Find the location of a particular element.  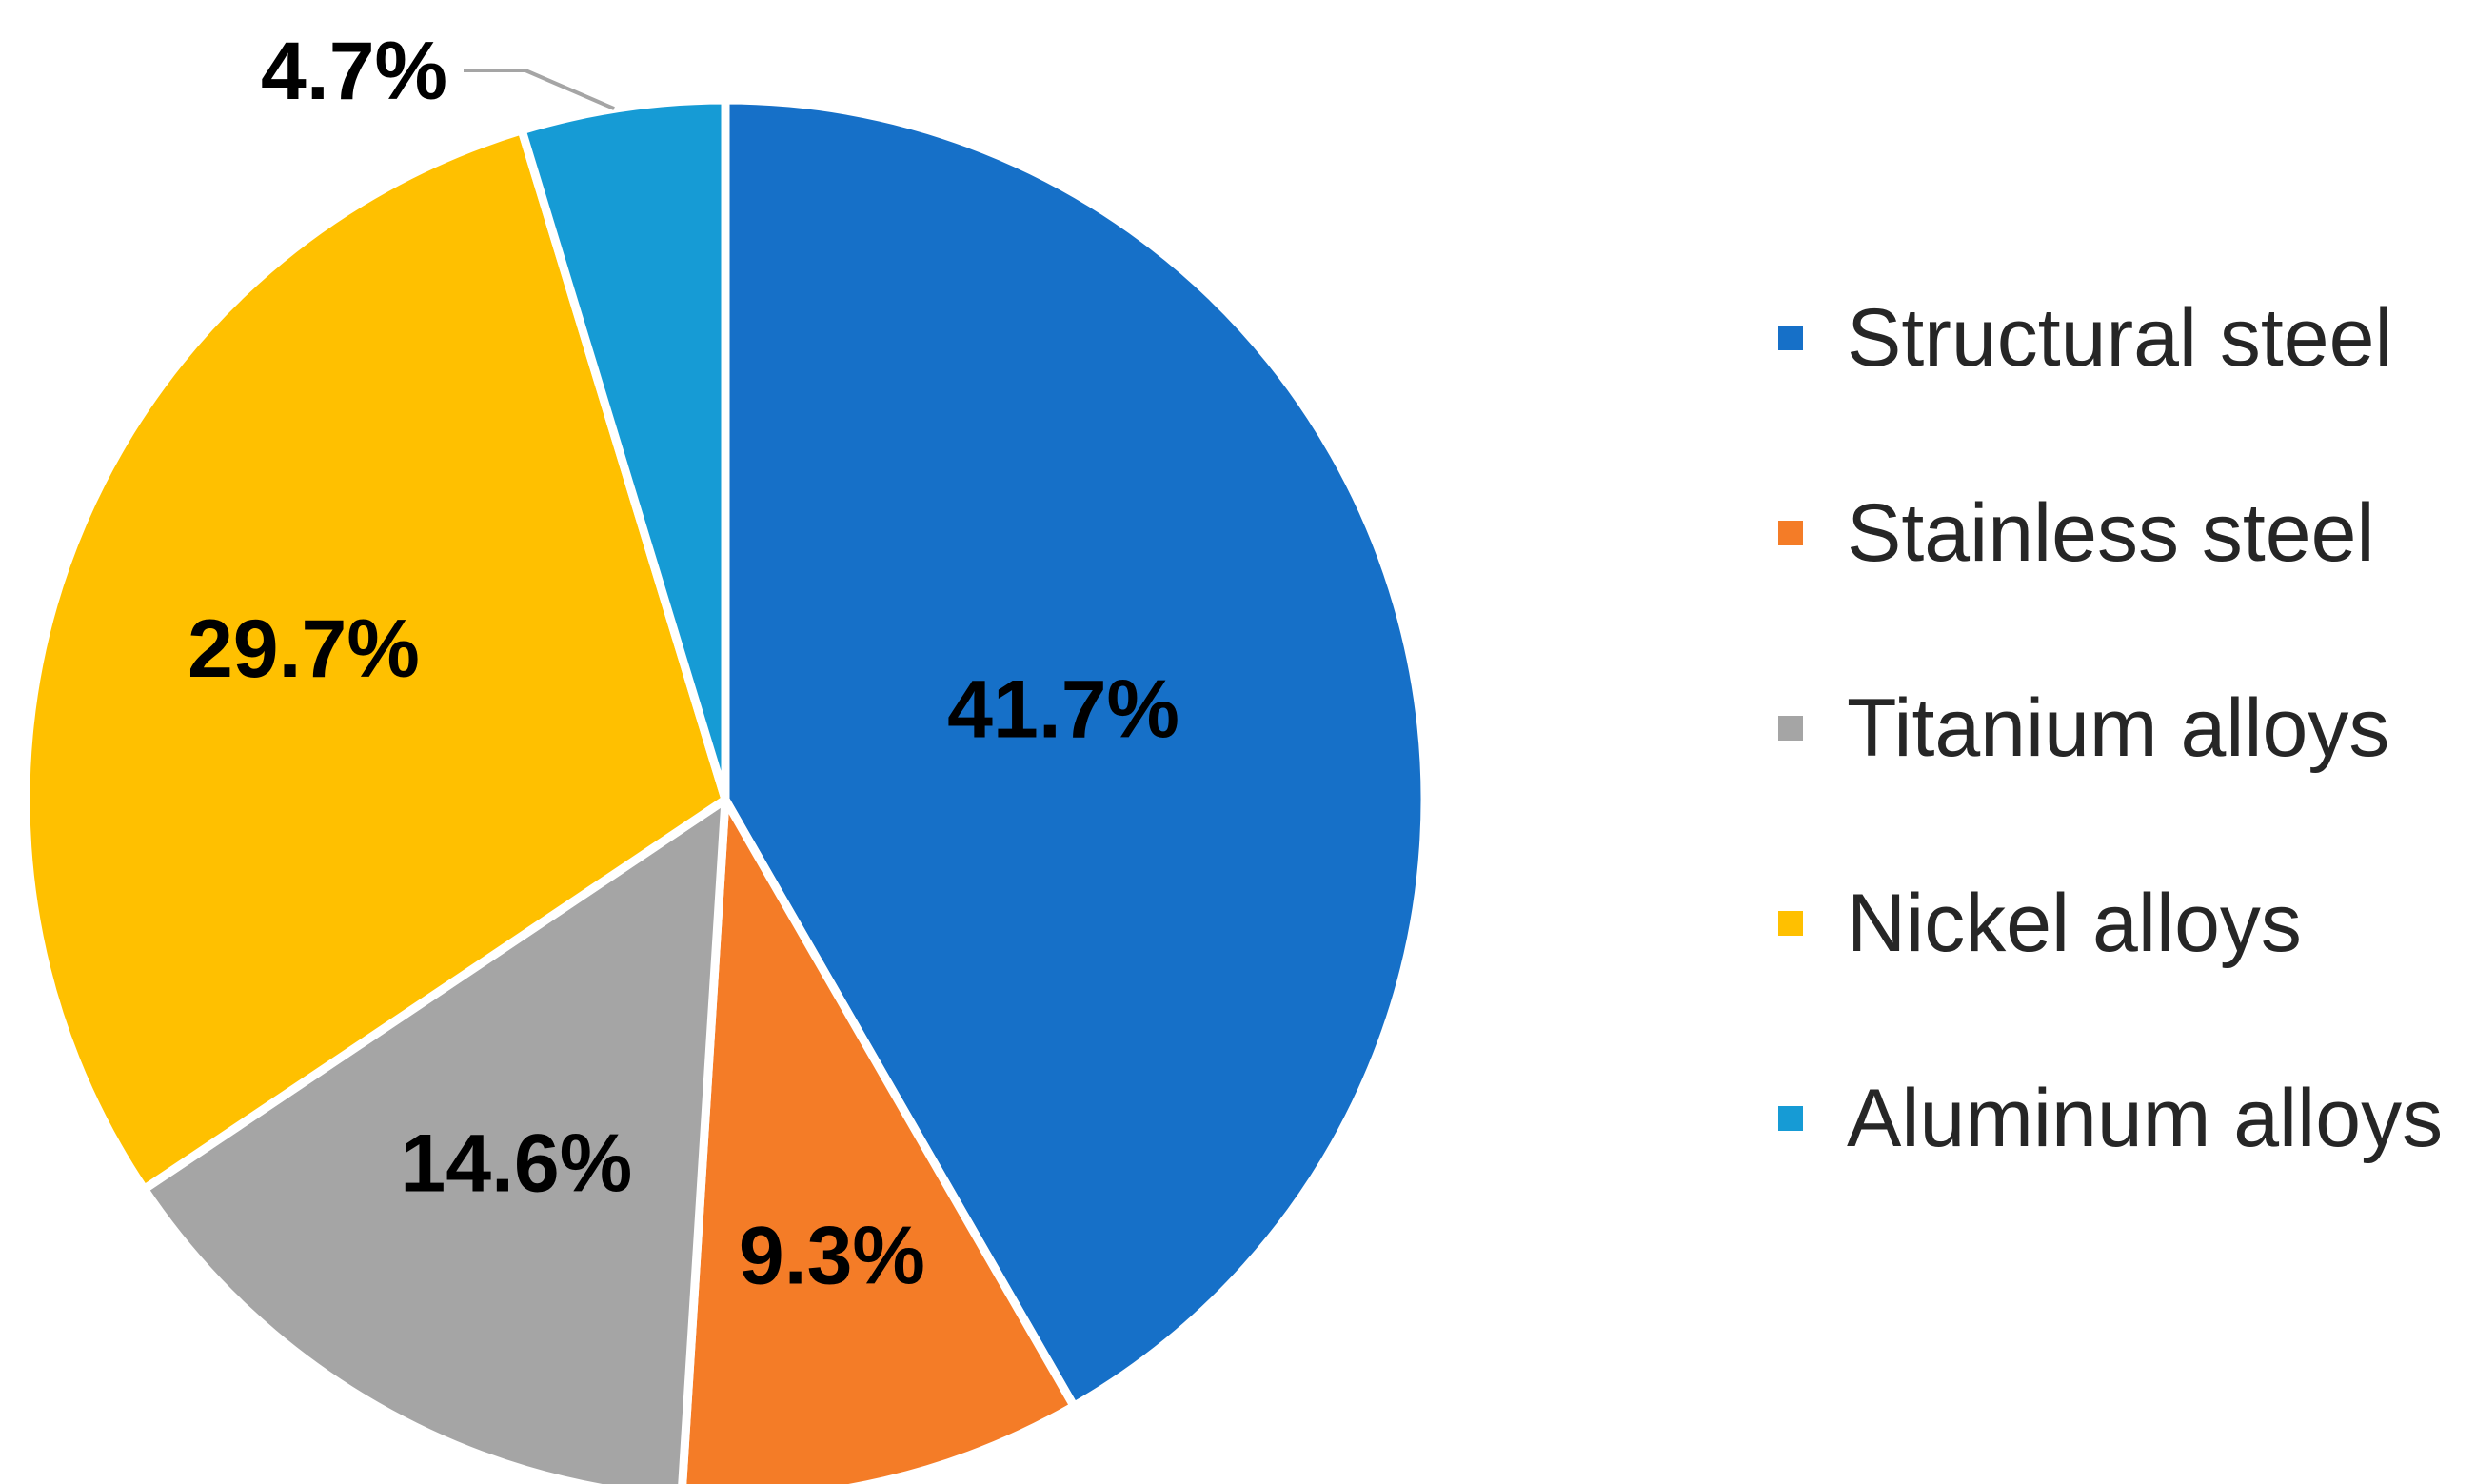

legend-label-nickel-alloys: Nickel alloys is located at coordinates (2075, 923).